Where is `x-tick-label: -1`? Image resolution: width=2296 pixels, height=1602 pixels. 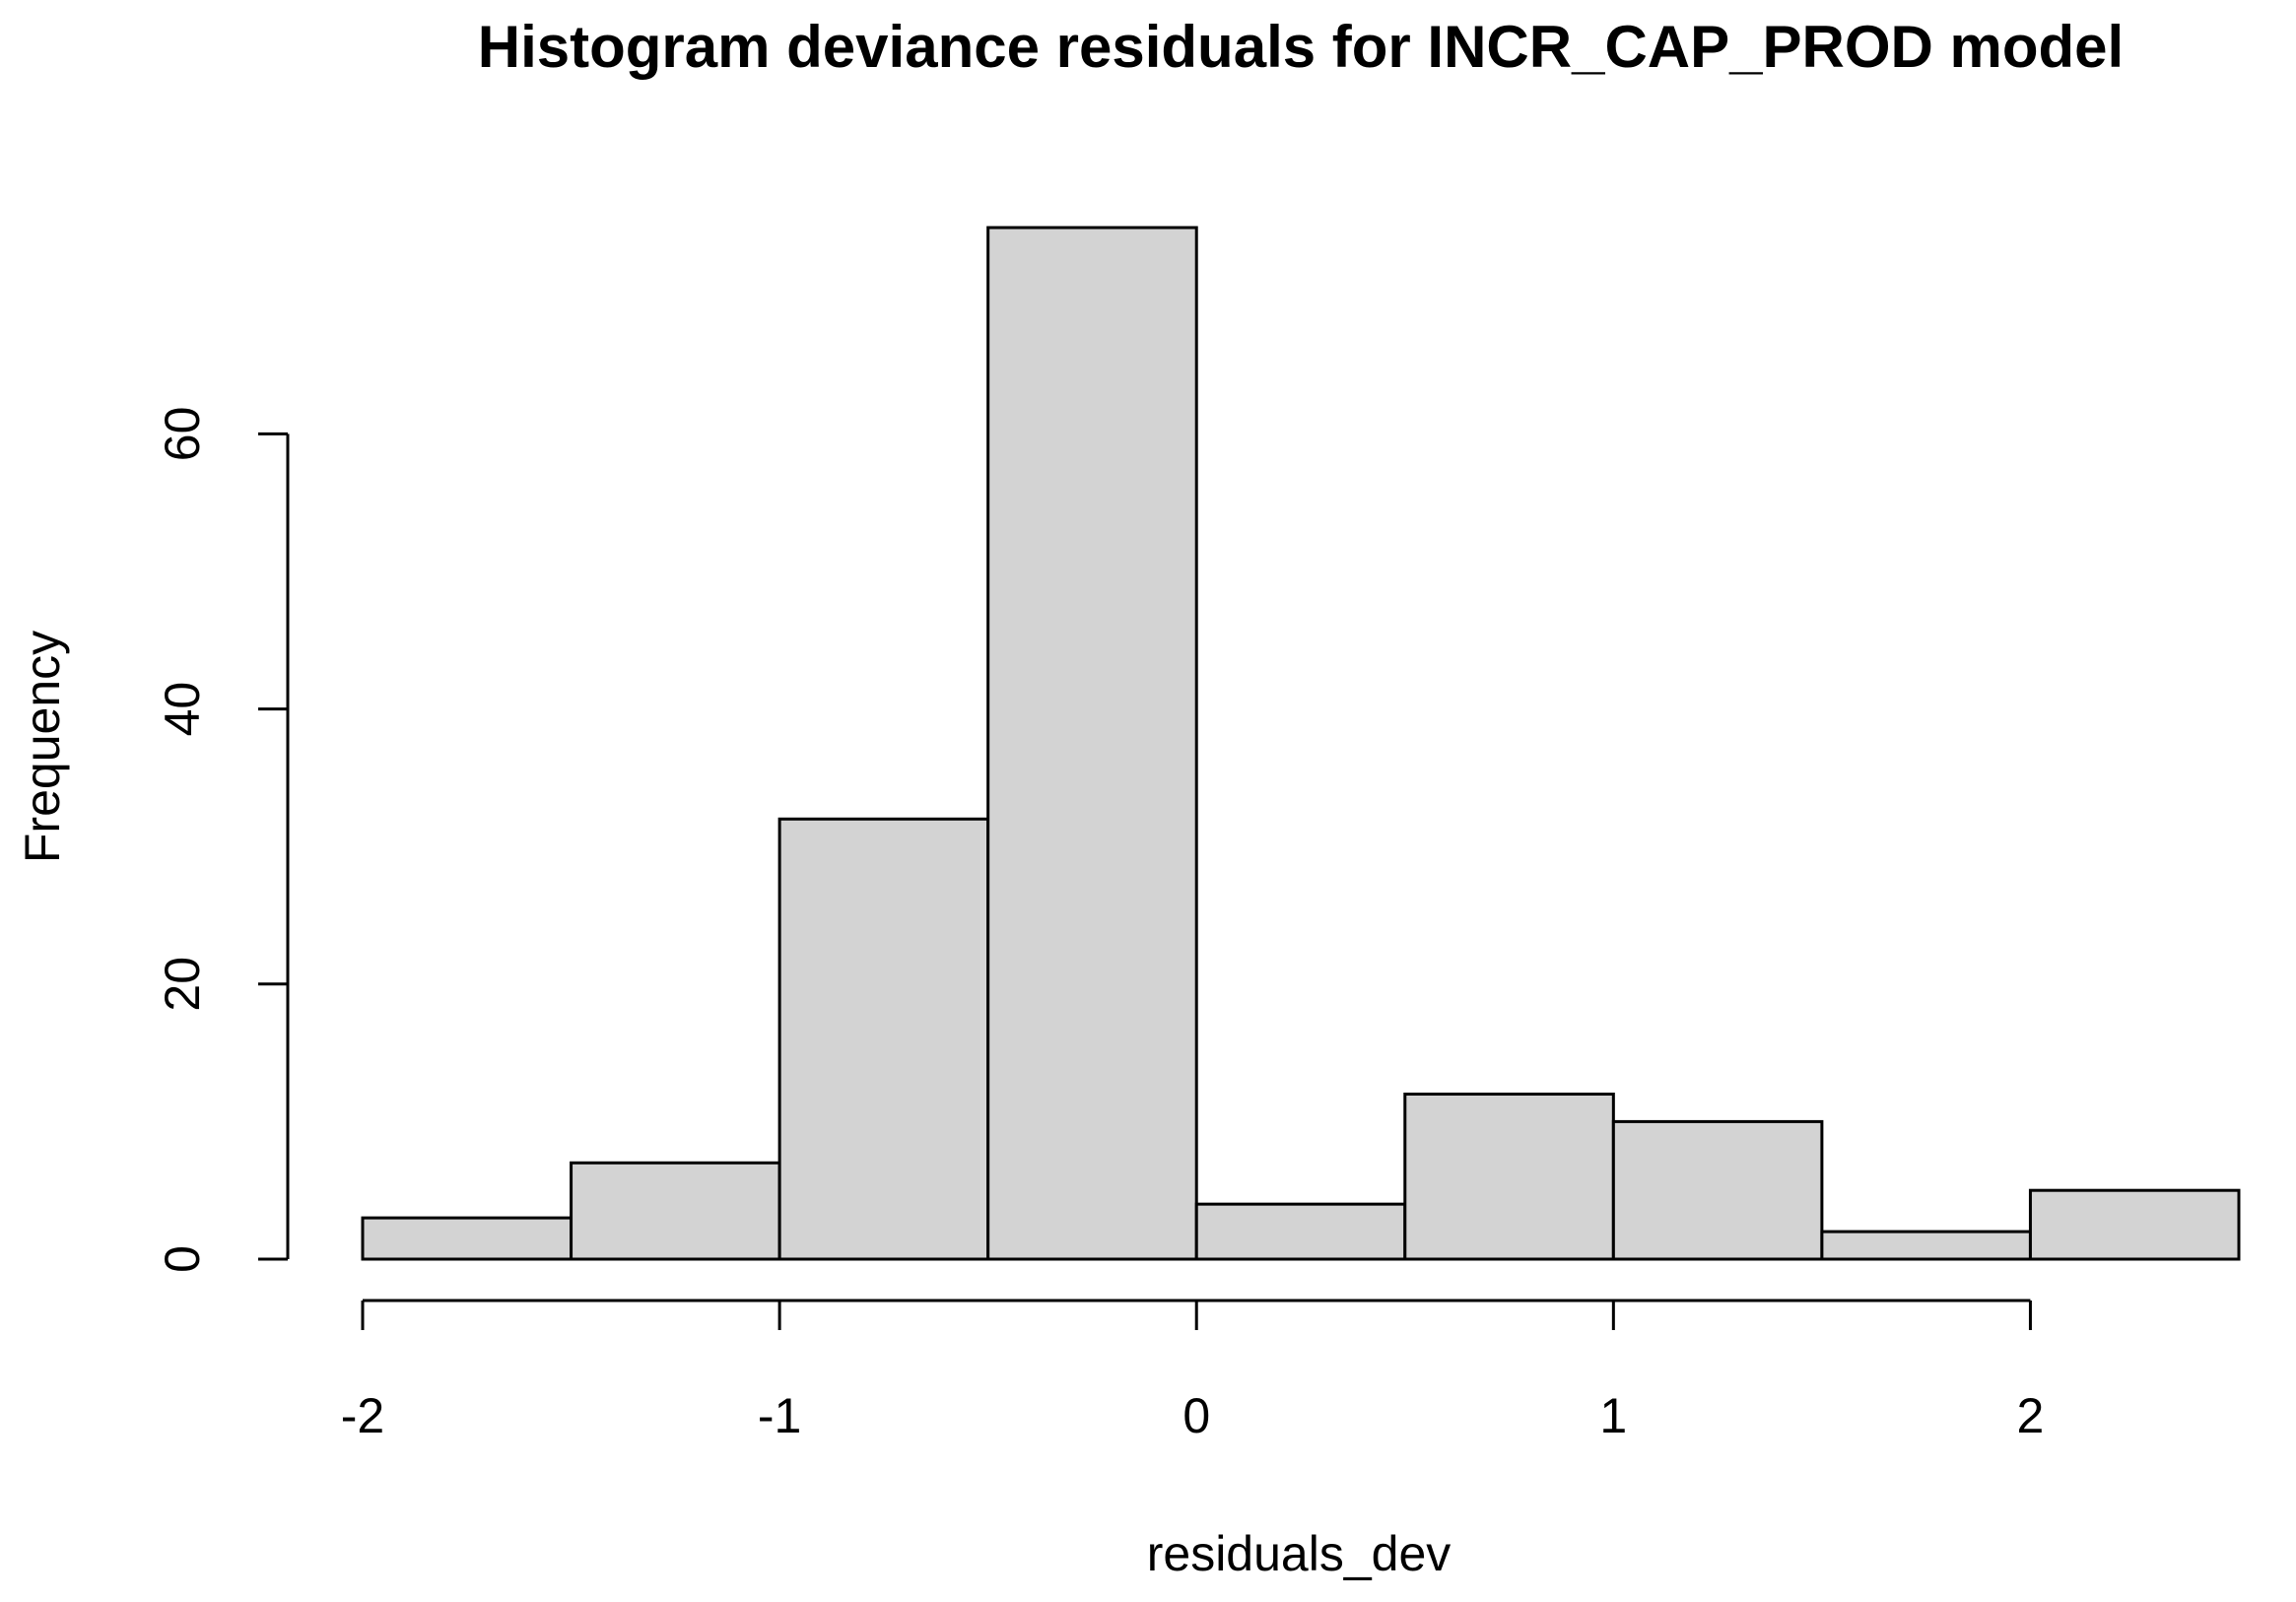
x-tick-label: -1 is located at coordinates (779, 1415).